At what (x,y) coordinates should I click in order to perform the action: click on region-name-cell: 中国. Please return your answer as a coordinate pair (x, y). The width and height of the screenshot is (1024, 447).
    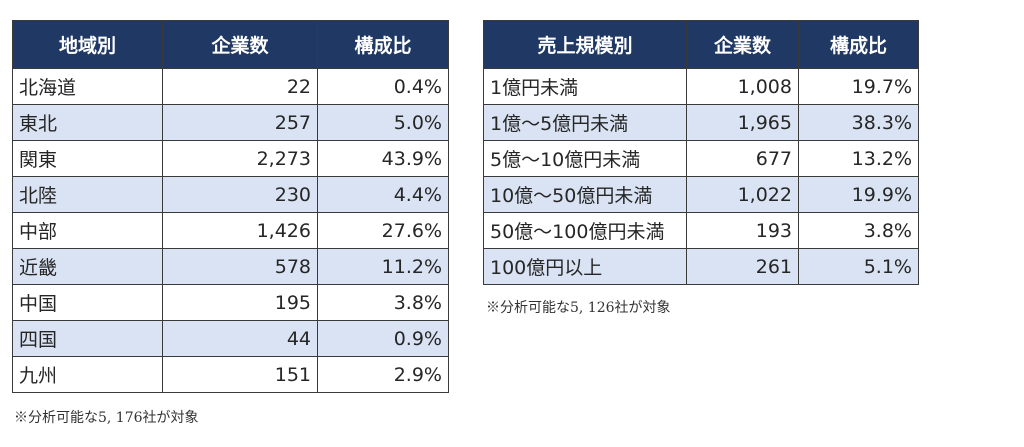
    Looking at the image, I should click on (87, 302).